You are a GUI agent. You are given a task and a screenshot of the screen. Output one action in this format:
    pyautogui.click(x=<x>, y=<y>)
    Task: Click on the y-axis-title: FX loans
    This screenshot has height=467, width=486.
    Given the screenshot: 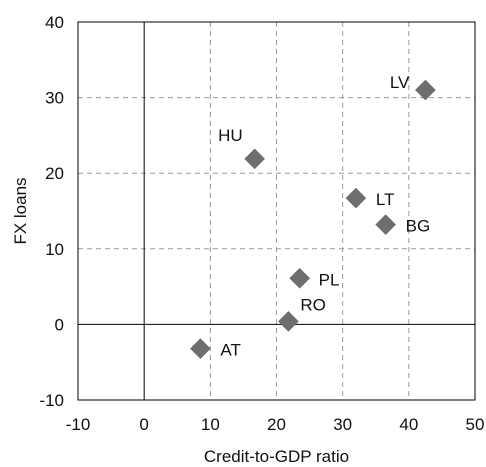 What is the action you would take?
    pyautogui.click(x=20, y=210)
    